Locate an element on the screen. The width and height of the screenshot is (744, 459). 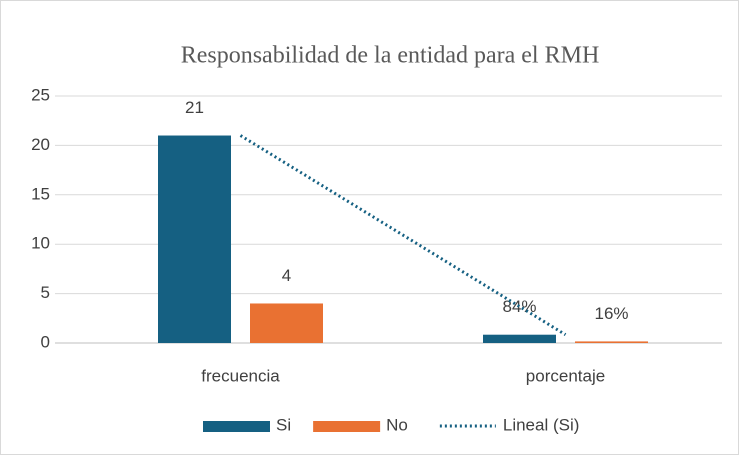
y-tick-label: 0 is located at coordinates (45, 341).